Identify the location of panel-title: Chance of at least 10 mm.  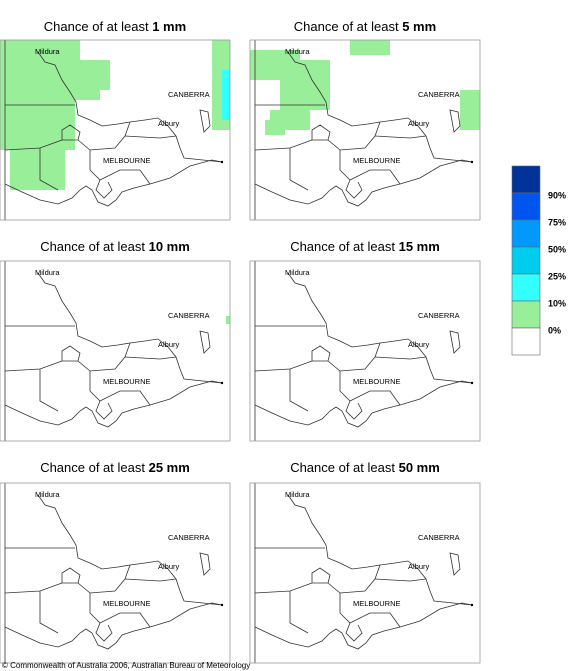
(115, 246).